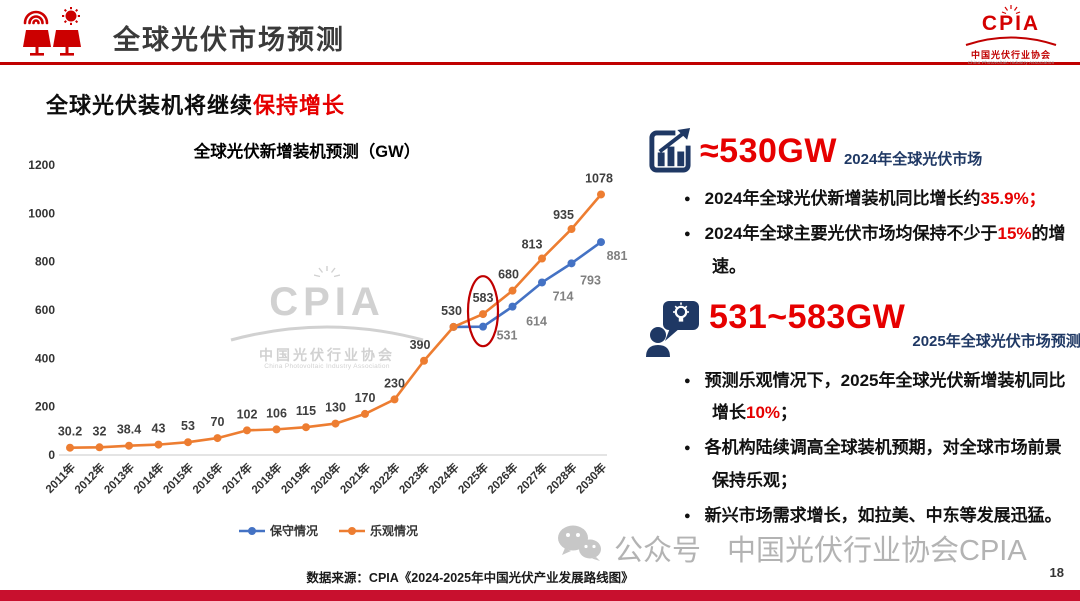  Describe the element at coordinates (207, 478) in the screenshot. I see `x-tick: 2016年` at that location.